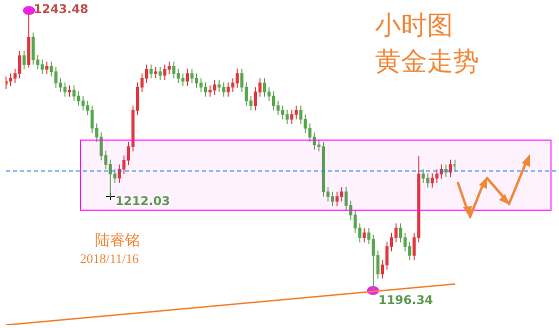  What do you see at coordinates (427, 62) in the screenshot?
I see `text: 黄金走势` at bounding box center [427, 62].